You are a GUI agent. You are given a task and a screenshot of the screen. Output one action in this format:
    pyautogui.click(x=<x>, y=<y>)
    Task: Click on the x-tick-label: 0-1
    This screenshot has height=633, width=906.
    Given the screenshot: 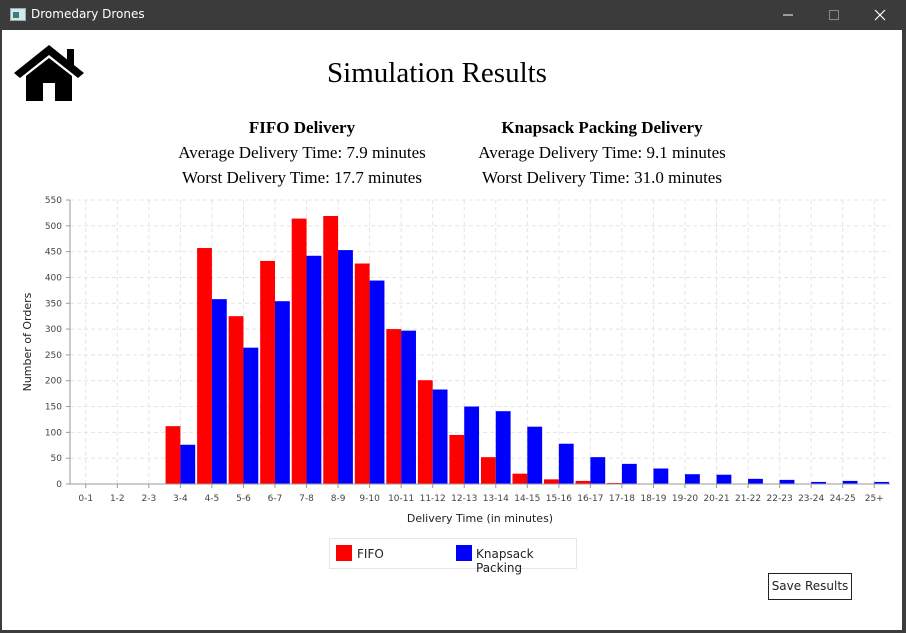 What is the action you would take?
    pyautogui.click(x=85, y=499)
    